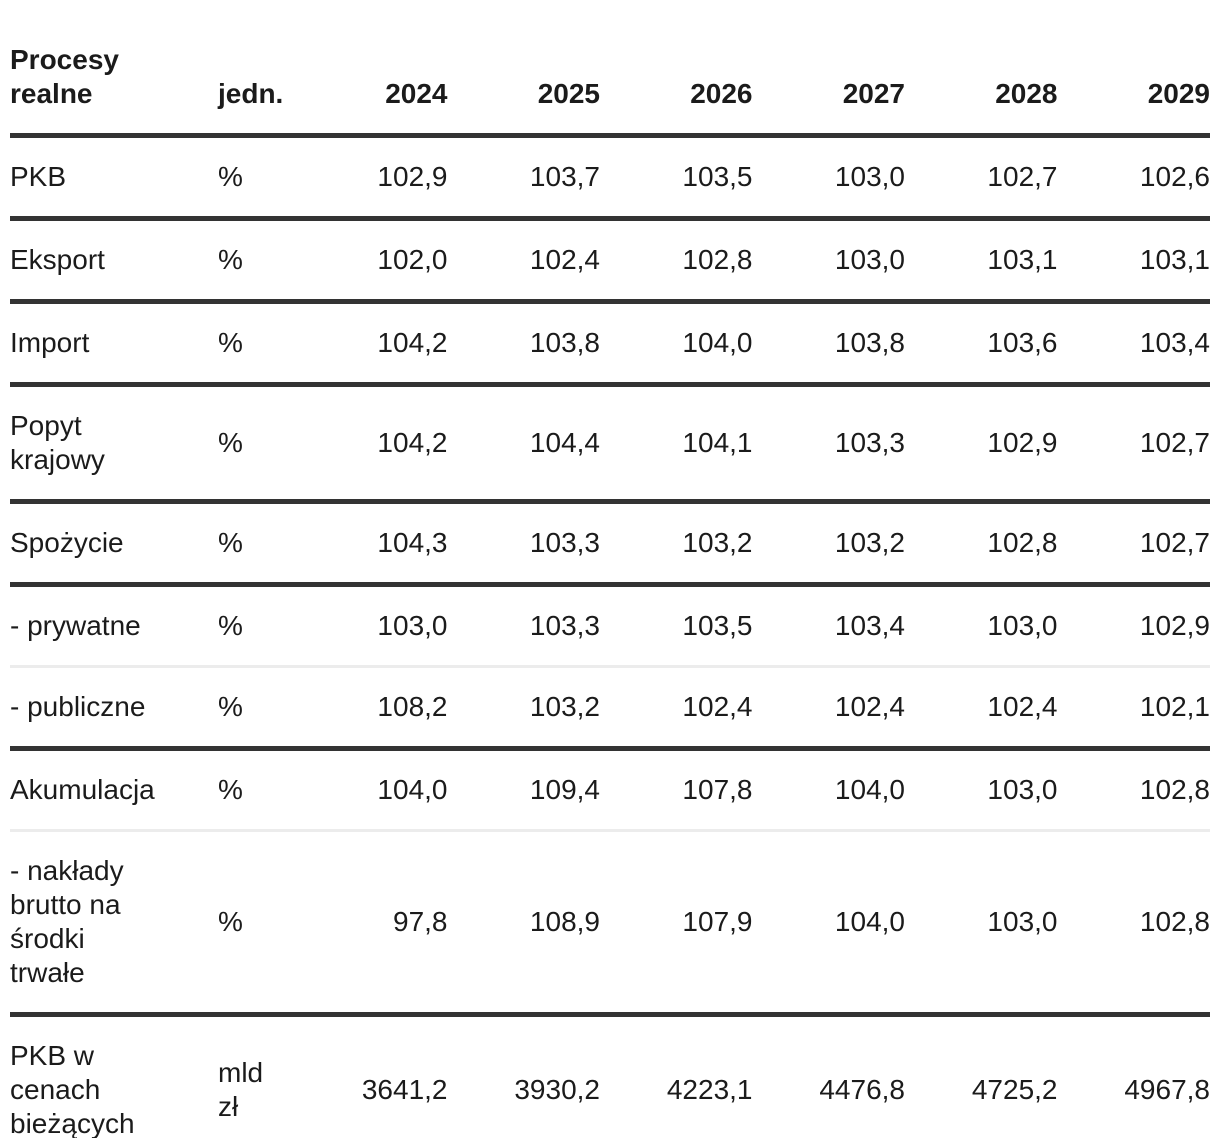 This screenshot has height=1138, width=1220. I want to click on row-label: - publiczne, so click(78, 706).